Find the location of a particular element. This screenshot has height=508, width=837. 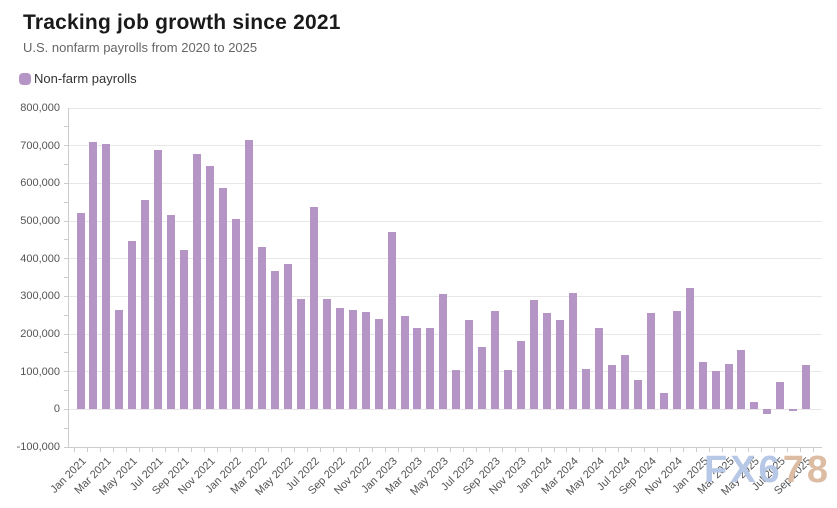

bar-mar-2023 is located at coordinates (417, 368).